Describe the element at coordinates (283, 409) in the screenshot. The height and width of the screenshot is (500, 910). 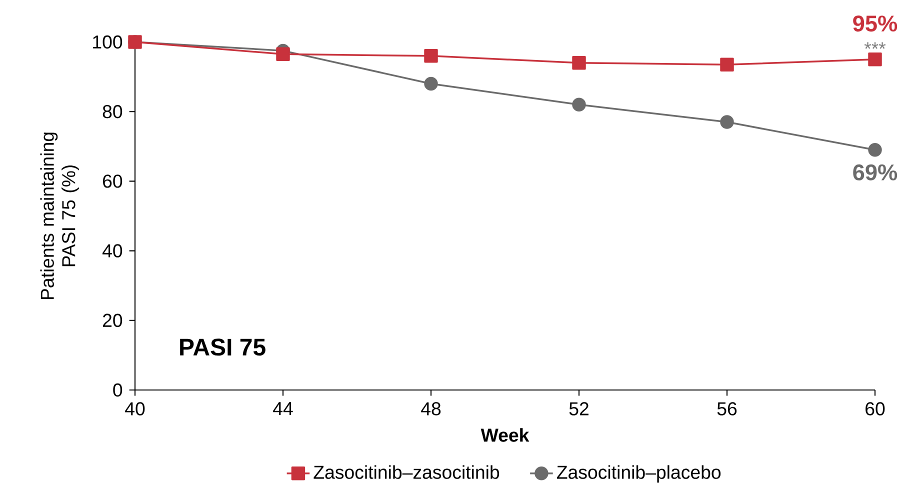
I see `x-tick-label: 44` at that location.